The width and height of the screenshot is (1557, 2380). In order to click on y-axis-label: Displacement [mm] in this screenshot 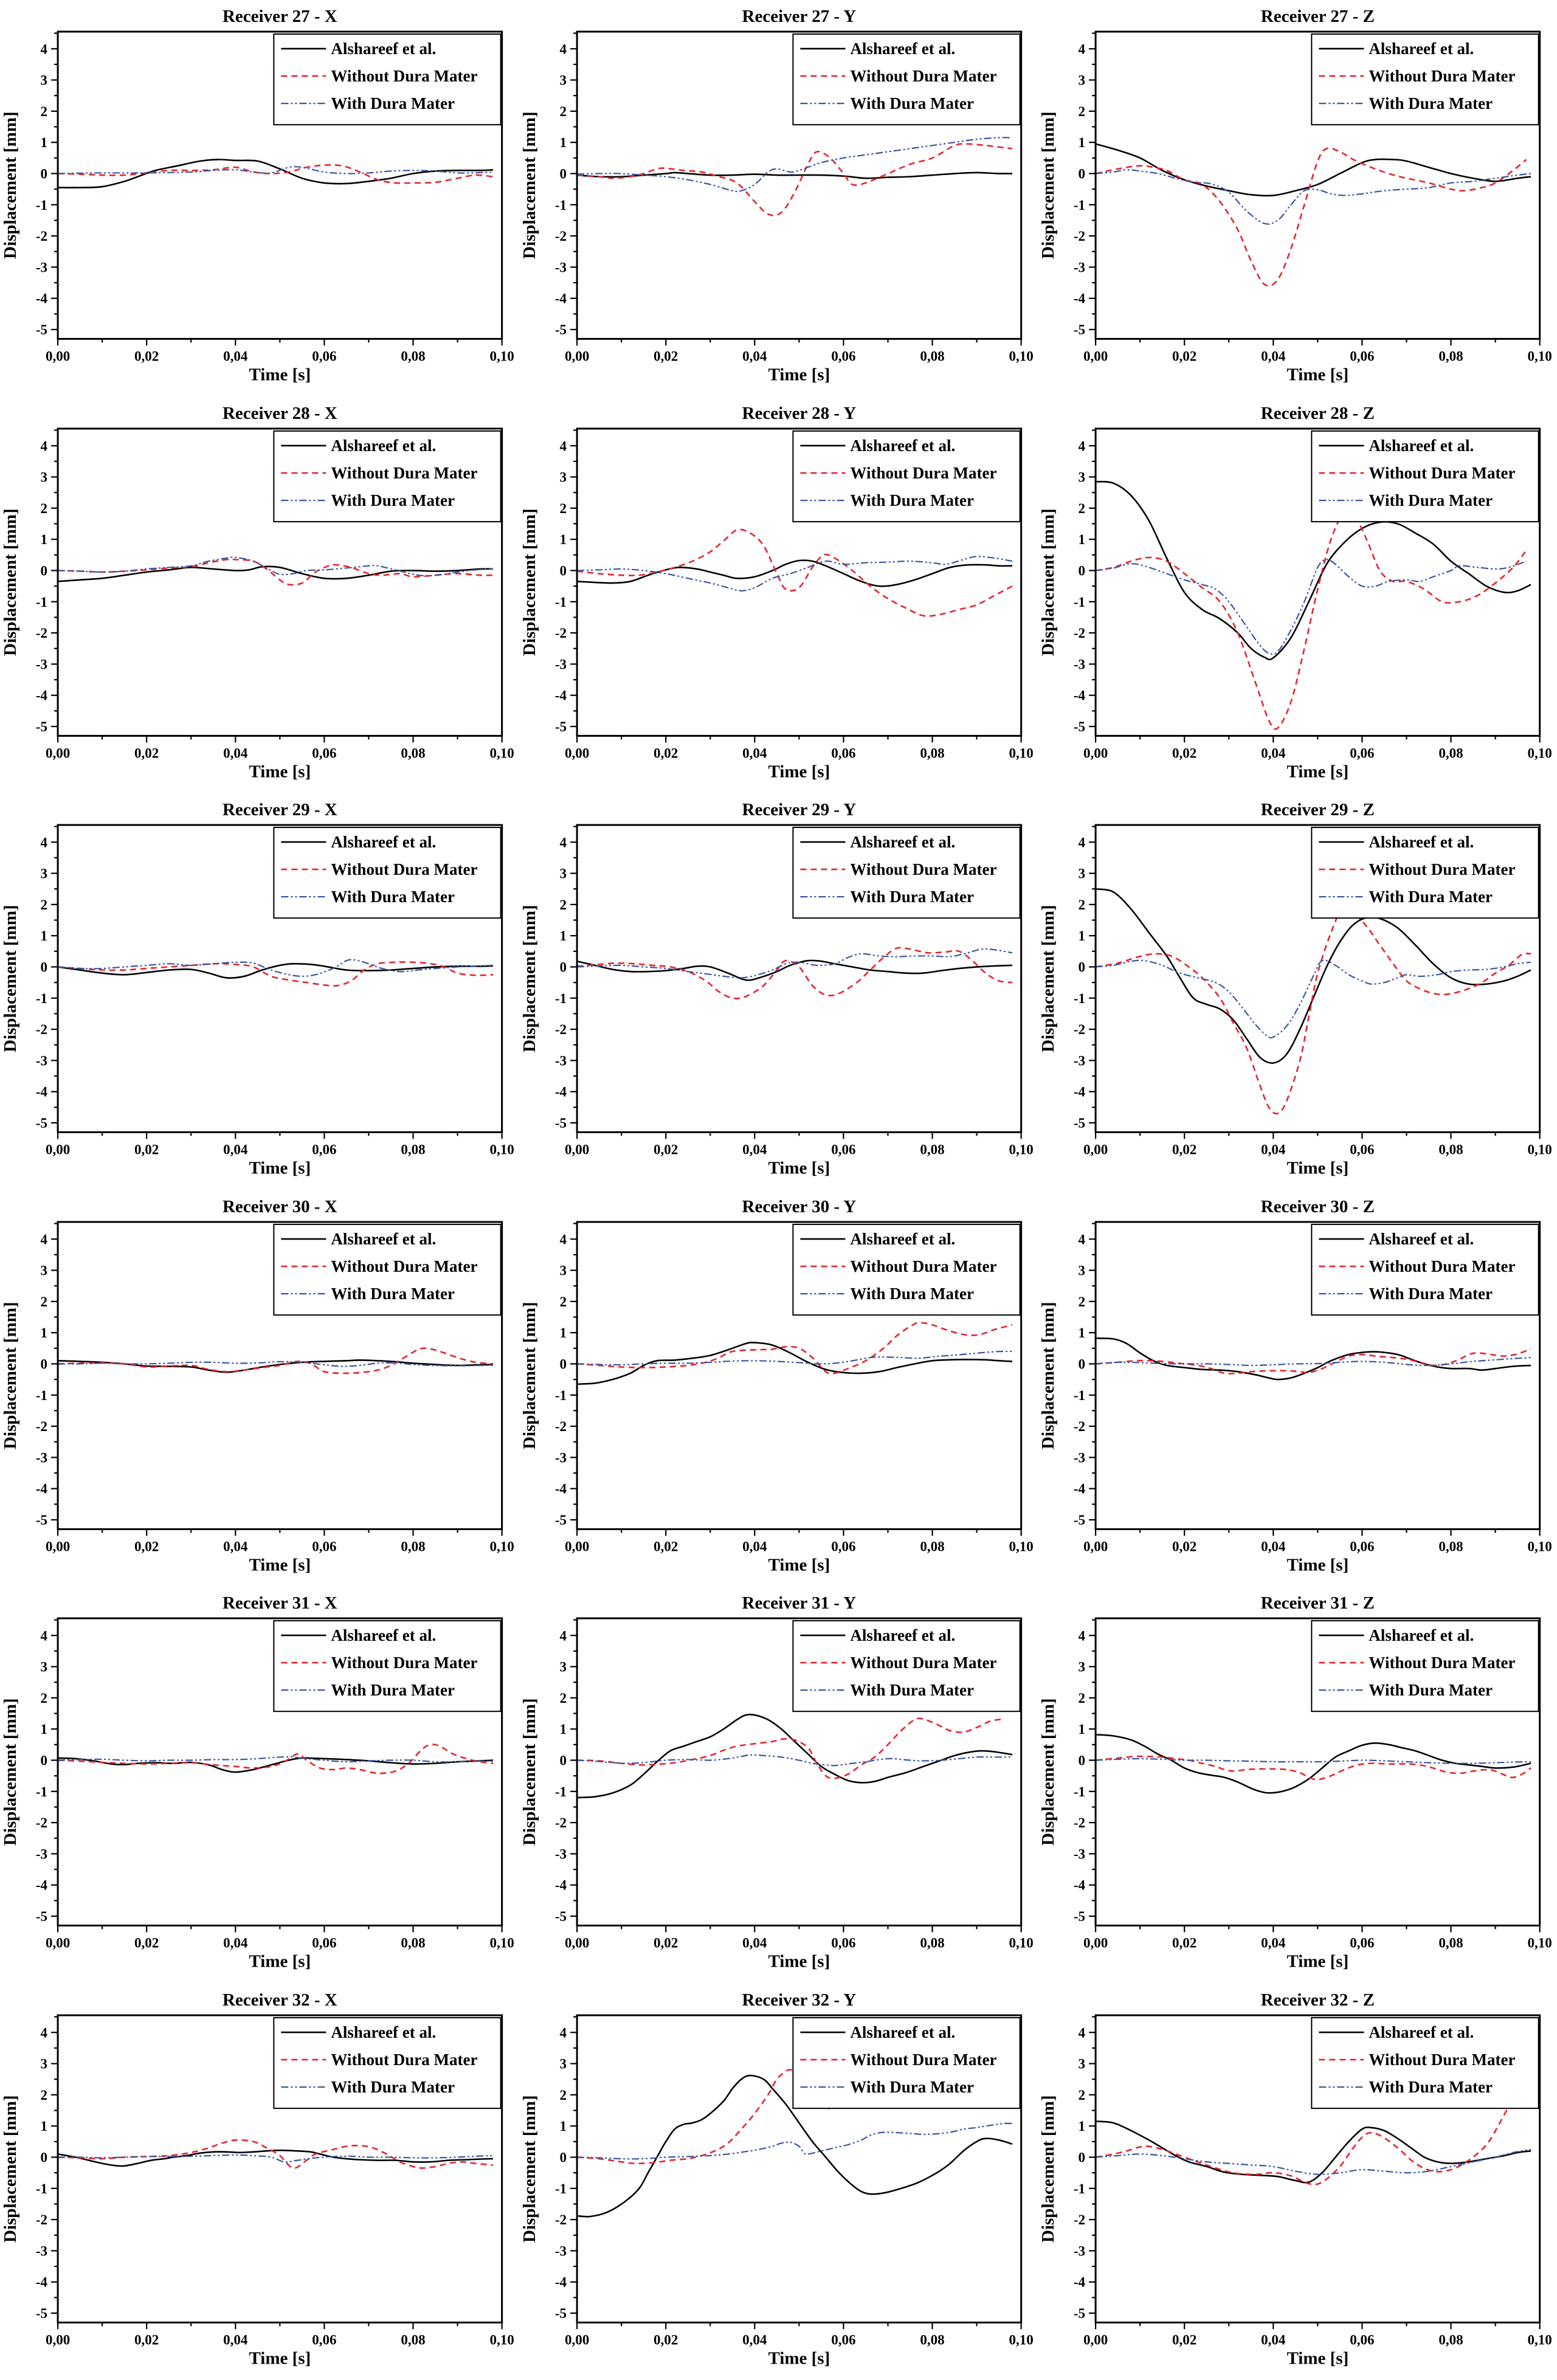, I will do `click(529, 978)`.